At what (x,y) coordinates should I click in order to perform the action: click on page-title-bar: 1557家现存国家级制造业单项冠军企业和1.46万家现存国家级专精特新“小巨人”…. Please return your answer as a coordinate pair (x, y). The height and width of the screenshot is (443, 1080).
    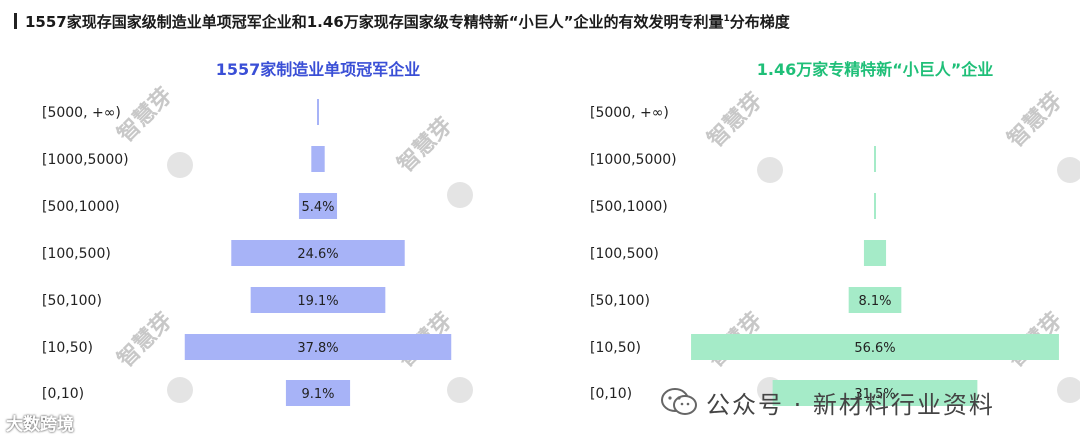
    Looking at the image, I should click on (402, 21).